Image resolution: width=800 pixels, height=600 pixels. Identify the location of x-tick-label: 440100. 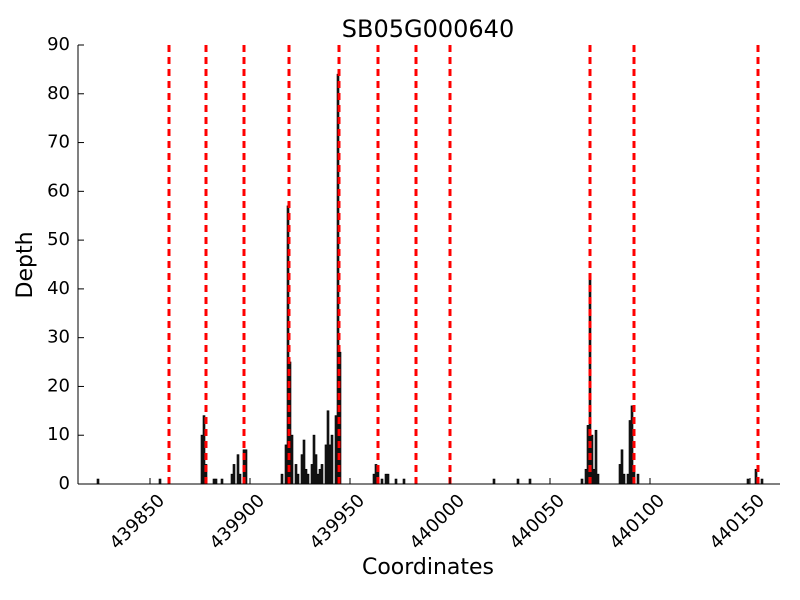
(637, 521).